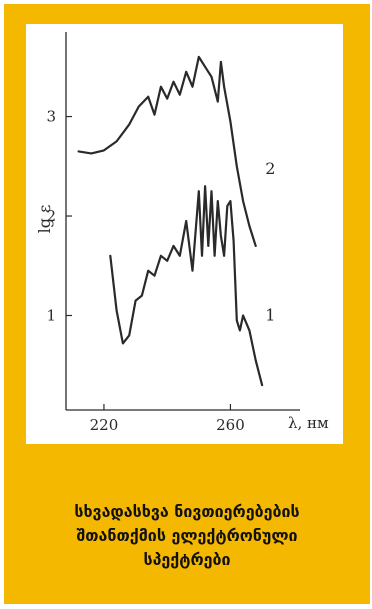  What do you see at coordinates (51, 117) in the screenshot?
I see `y-tick-label: 3` at bounding box center [51, 117].